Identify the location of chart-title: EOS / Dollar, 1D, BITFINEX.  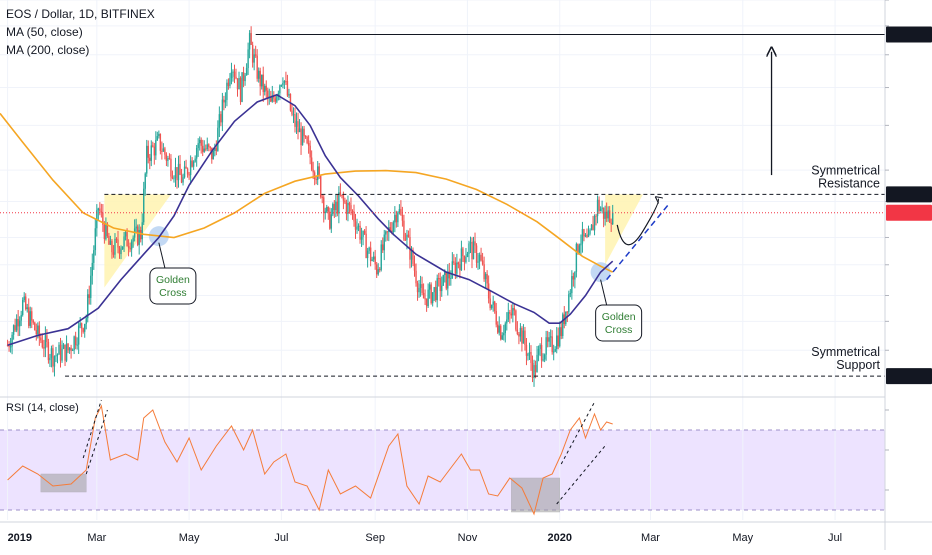
(80, 14).